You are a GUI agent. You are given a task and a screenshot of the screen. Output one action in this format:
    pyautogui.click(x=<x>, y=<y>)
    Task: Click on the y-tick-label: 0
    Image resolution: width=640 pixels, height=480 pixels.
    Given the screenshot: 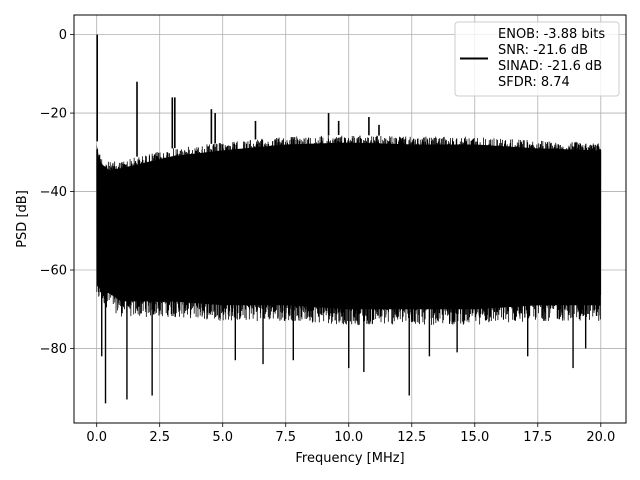 What is the action you would take?
    pyautogui.click(x=63, y=35)
    